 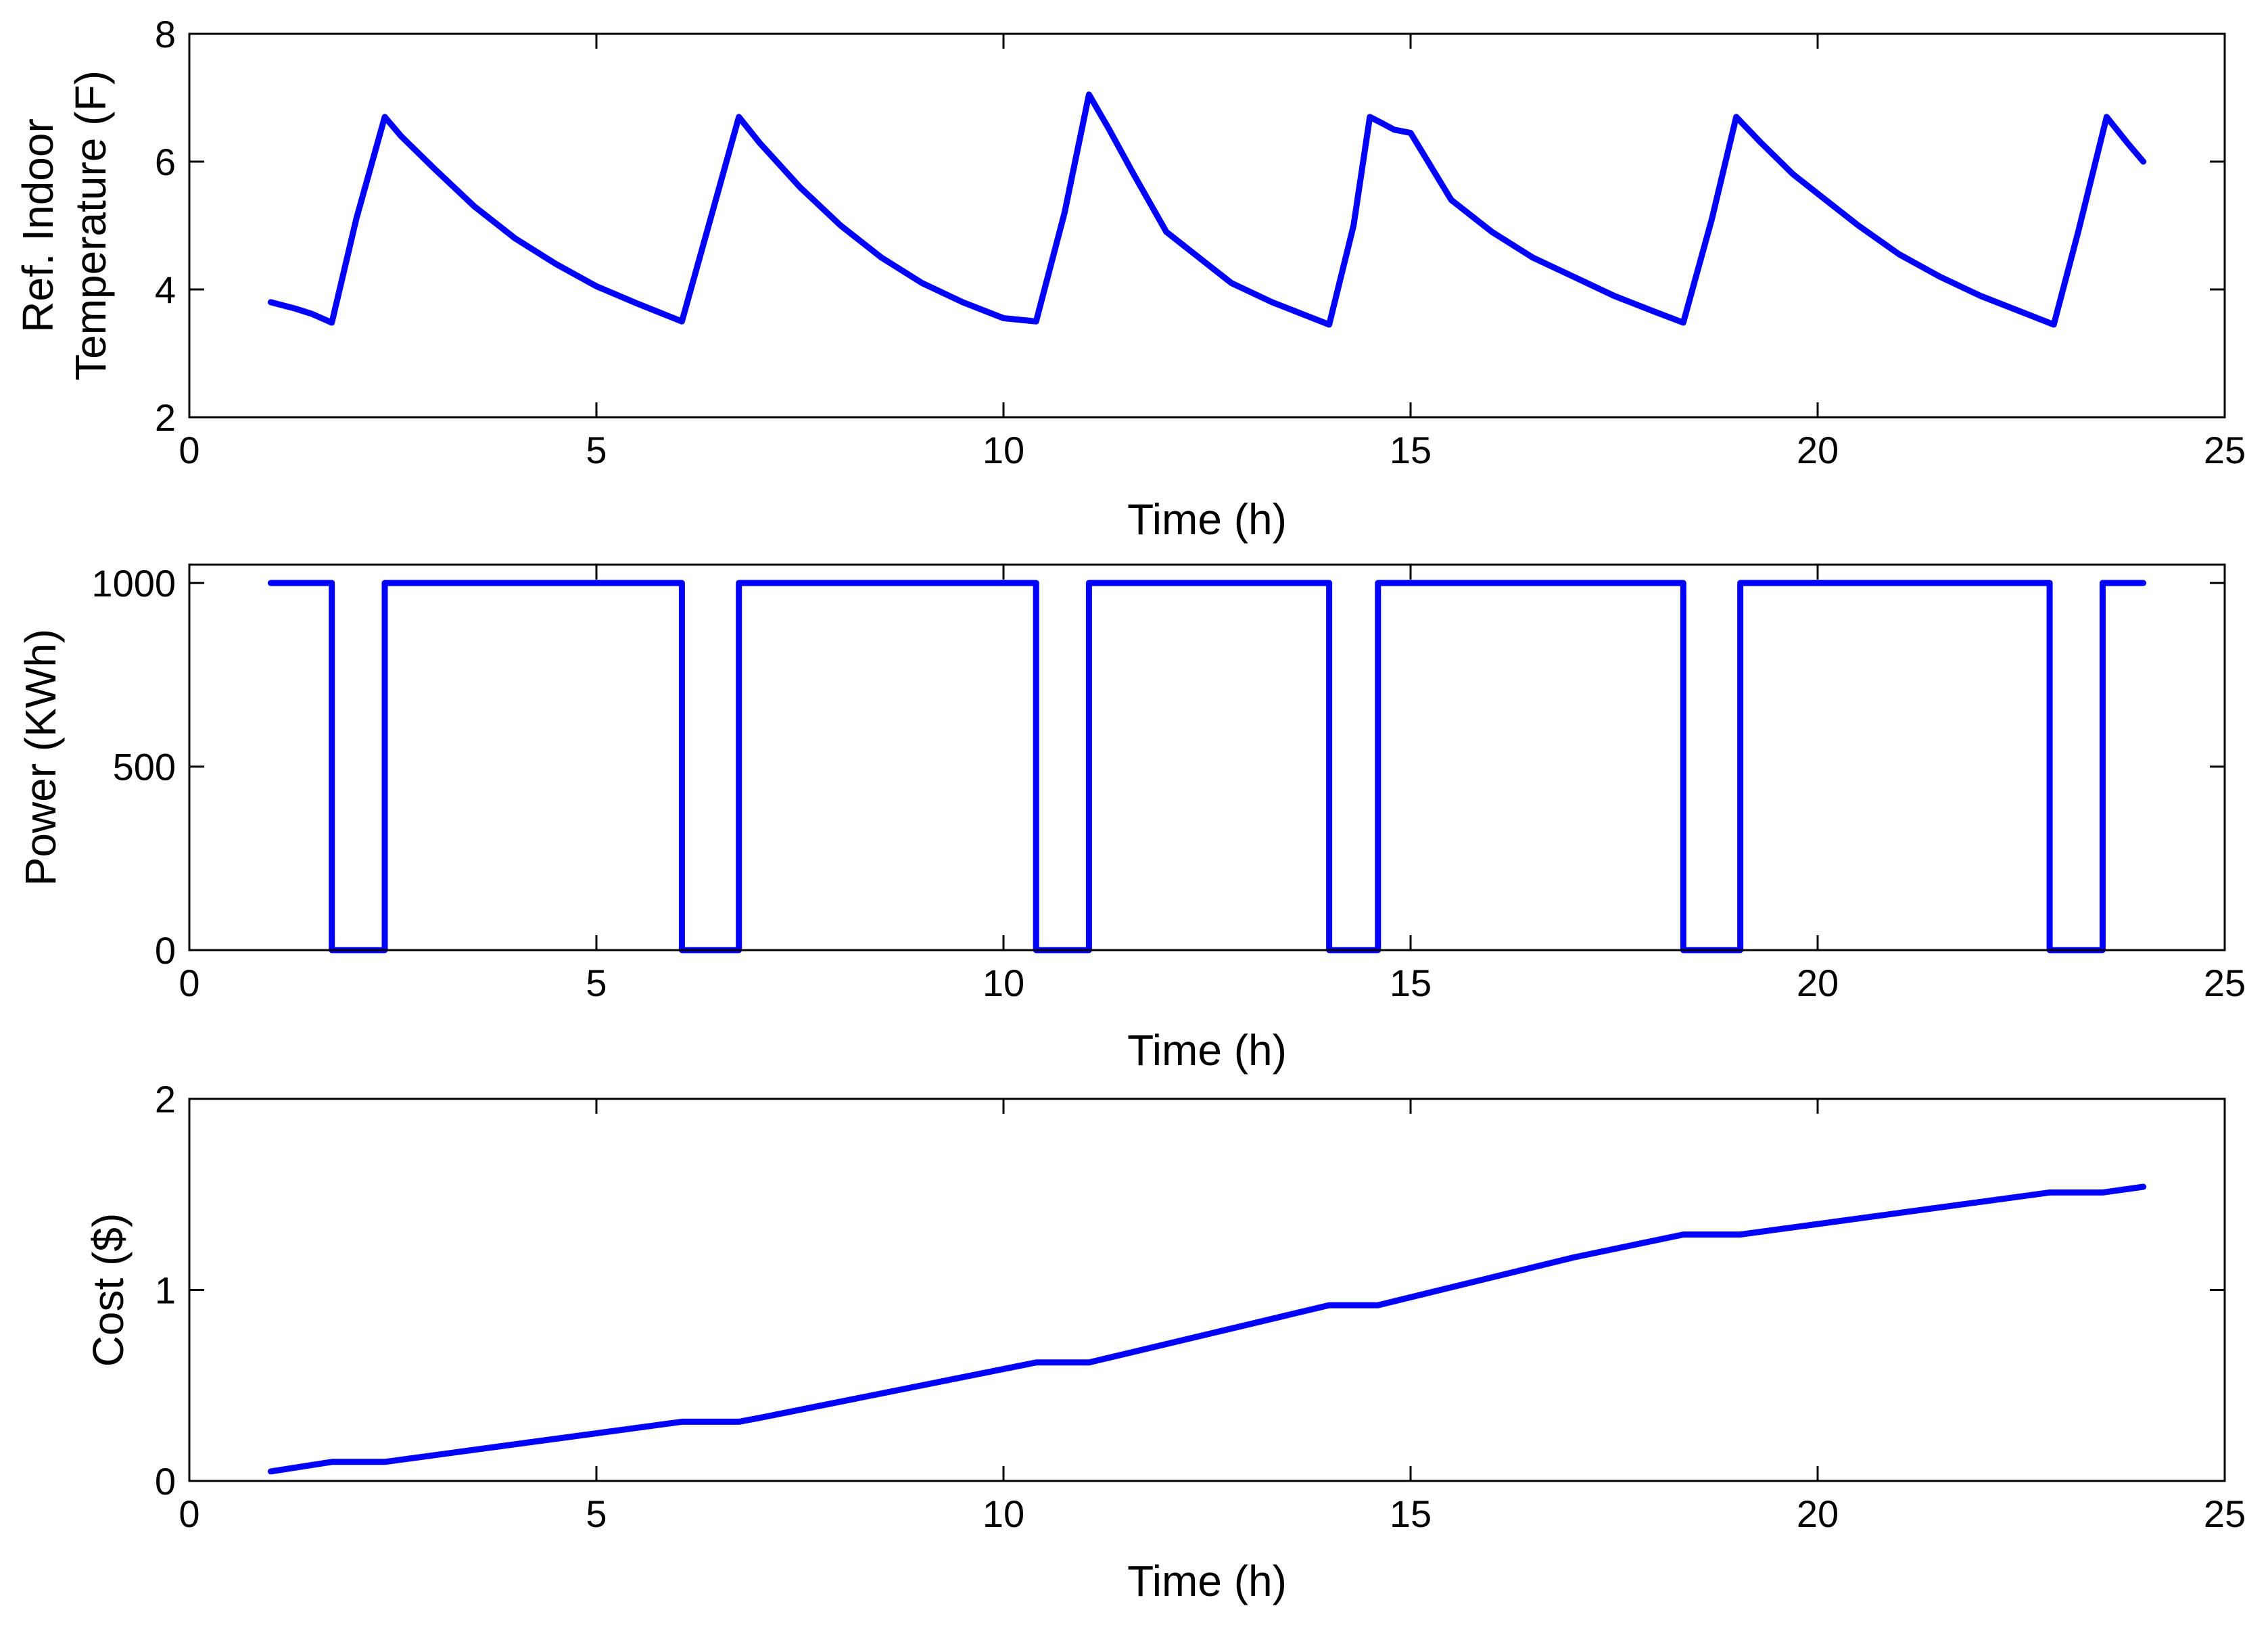 I want to click on y-tick-label: 500, so click(x=144, y=767).